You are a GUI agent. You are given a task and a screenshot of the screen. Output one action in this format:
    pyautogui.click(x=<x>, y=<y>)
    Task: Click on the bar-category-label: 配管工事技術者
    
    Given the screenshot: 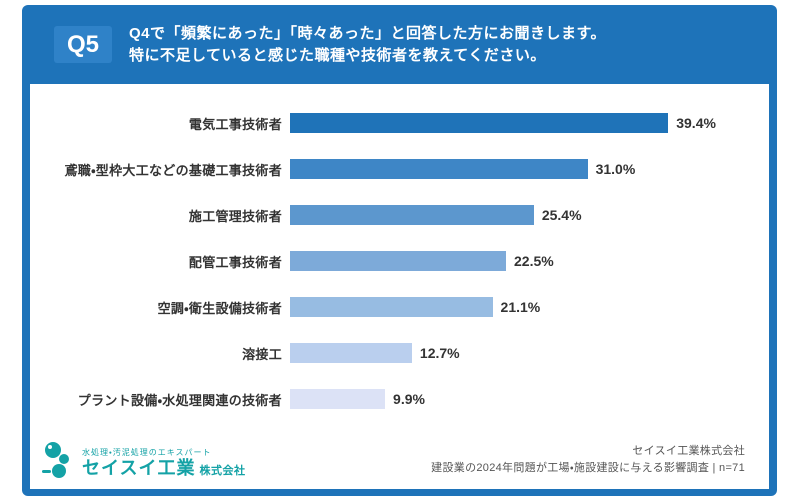 What is the action you would take?
    pyautogui.click(x=235, y=262)
    